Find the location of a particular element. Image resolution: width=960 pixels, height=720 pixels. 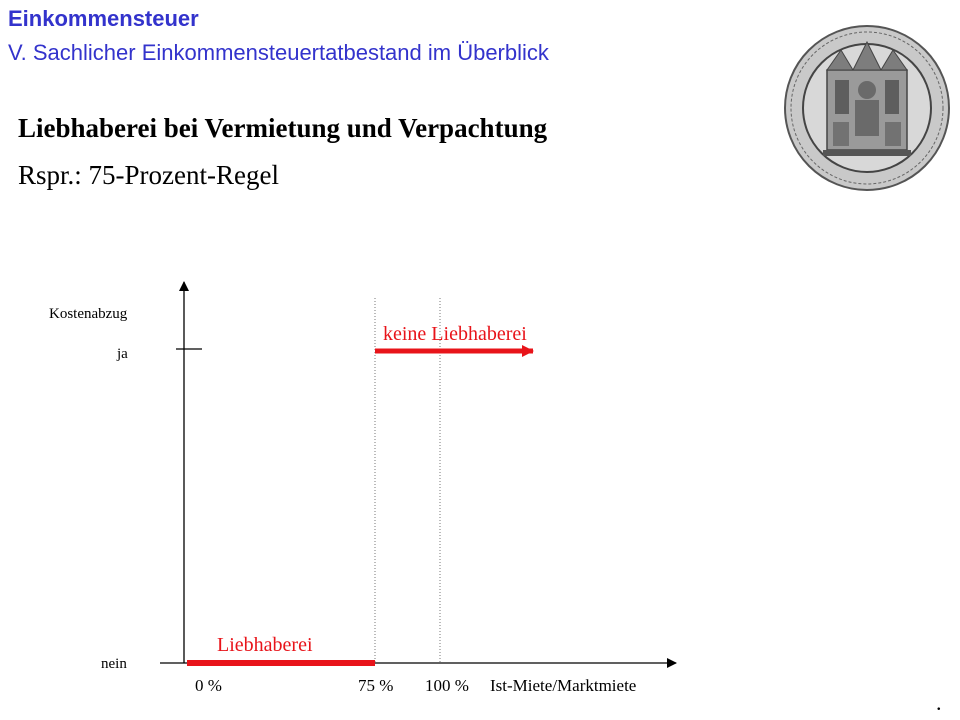

slide-subheading: Rspr.: 75-Prozent-Regel is located at coordinates (148, 175).